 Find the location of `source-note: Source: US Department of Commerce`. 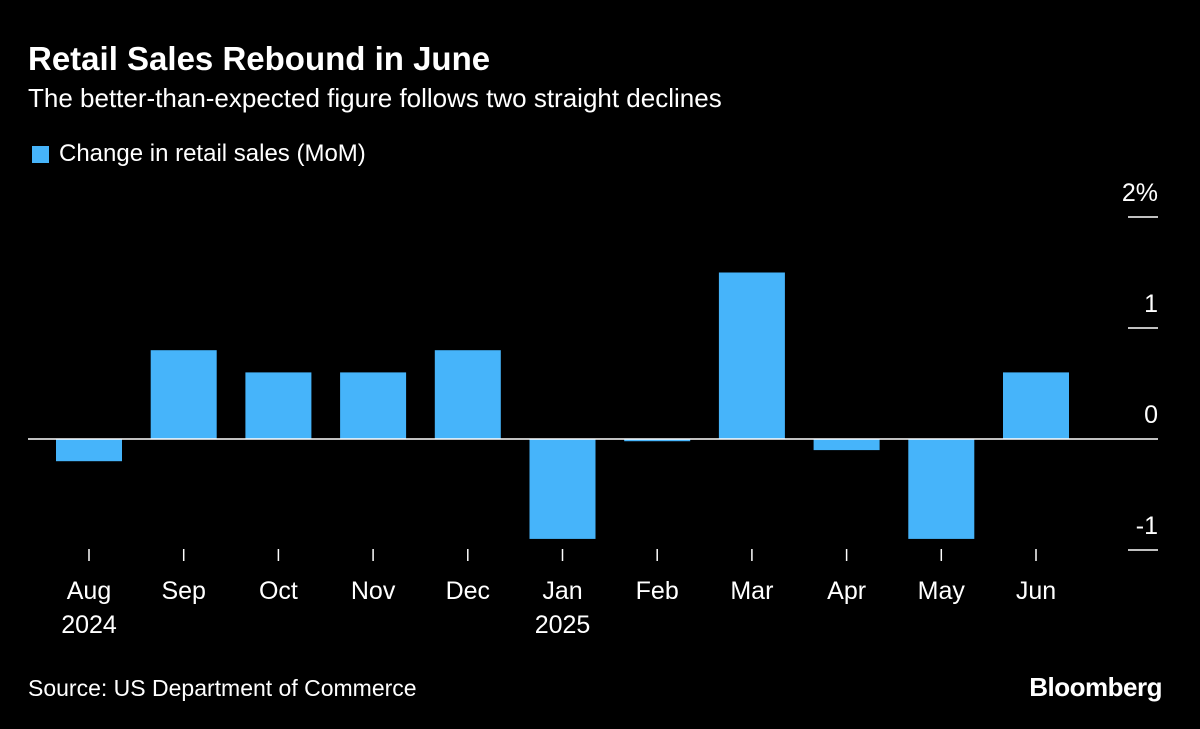

source-note: Source: US Department of Commerce is located at coordinates (222, 688).